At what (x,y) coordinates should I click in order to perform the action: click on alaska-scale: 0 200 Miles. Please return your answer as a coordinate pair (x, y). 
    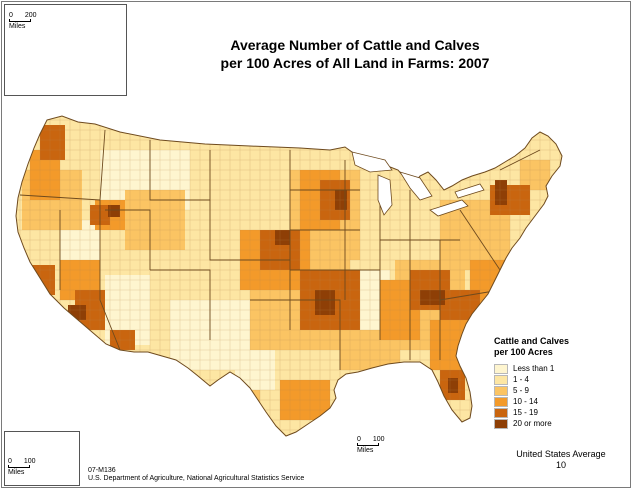
    Looking at the image, I should click on (23, 21).